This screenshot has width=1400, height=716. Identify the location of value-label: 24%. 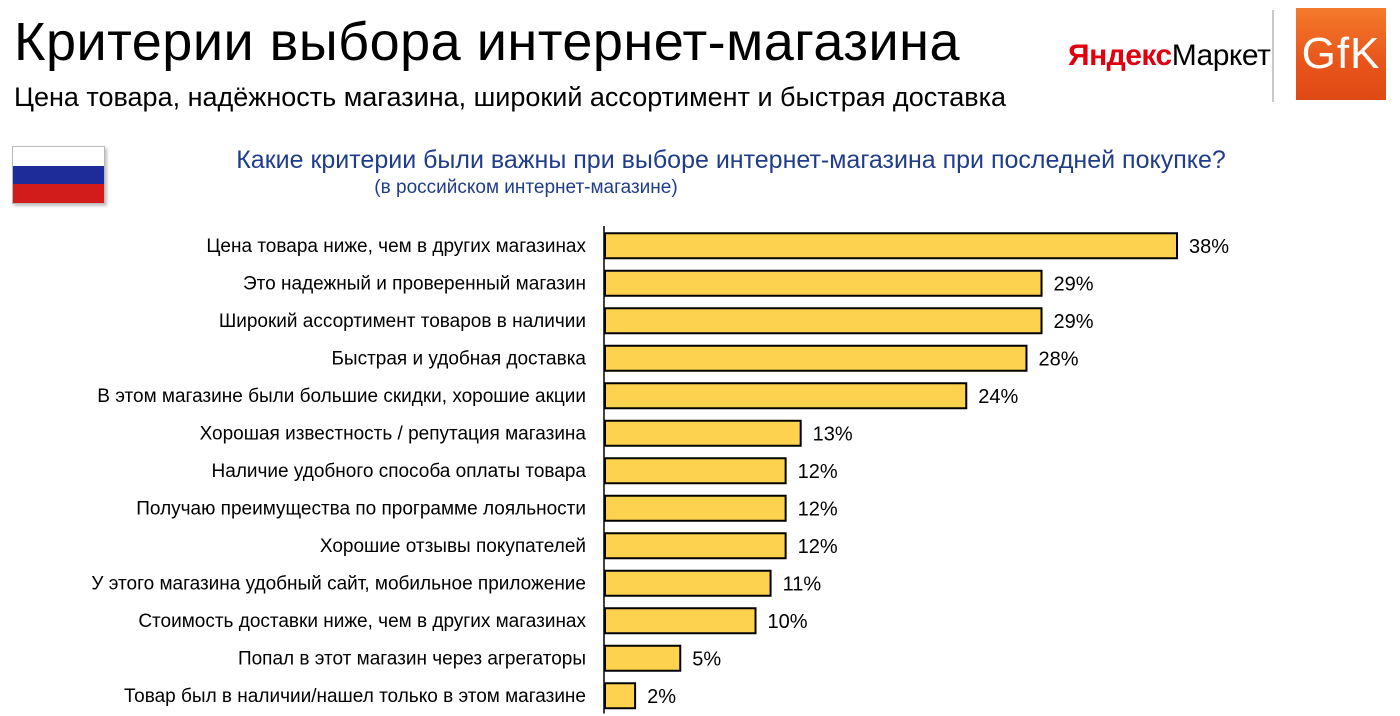
(998, 397).